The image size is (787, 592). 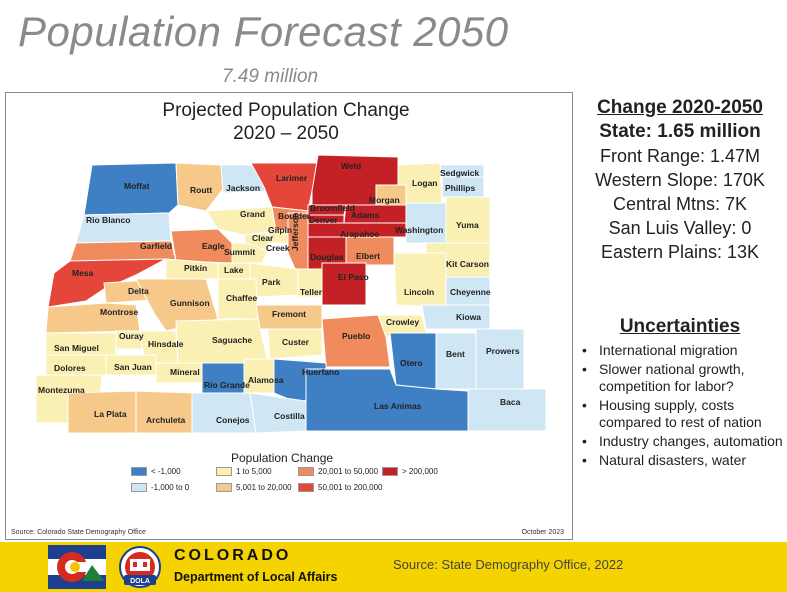 I want to click on county-las-animas, so click(x=387, y=400).